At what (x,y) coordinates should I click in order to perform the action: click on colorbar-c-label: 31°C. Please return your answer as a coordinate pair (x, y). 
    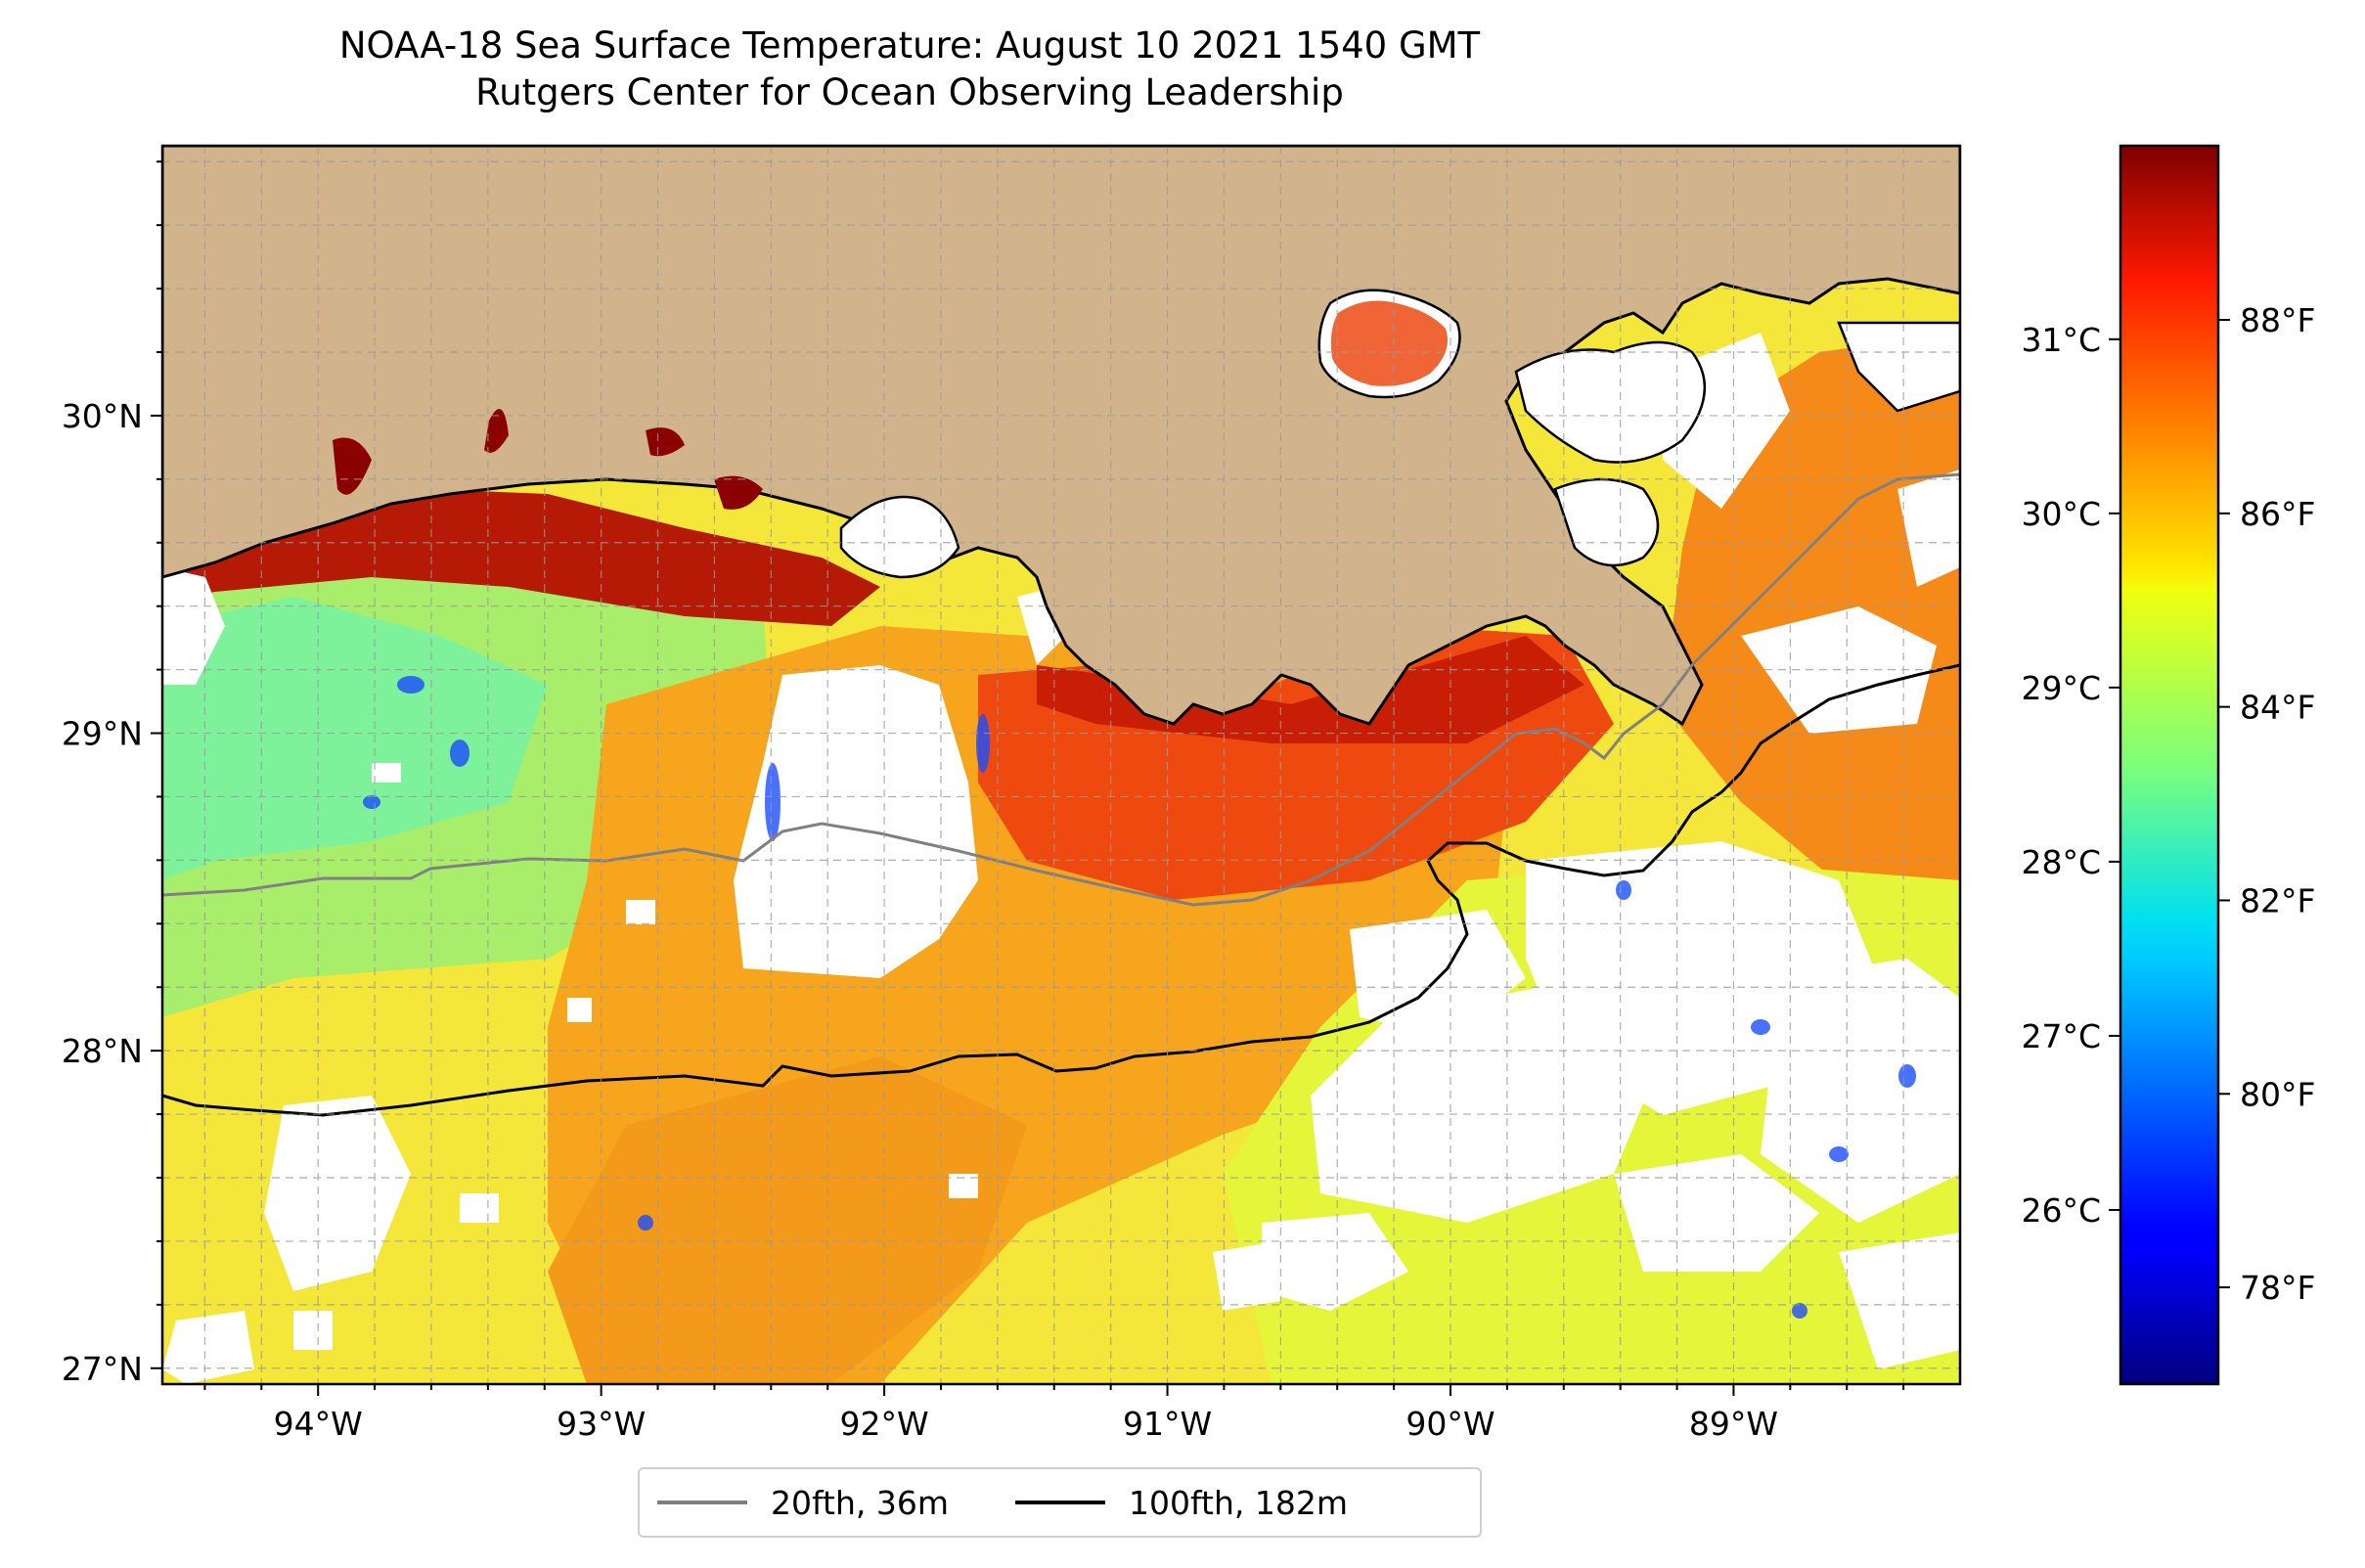
    Looking at the image, I should click on (2061, 340).